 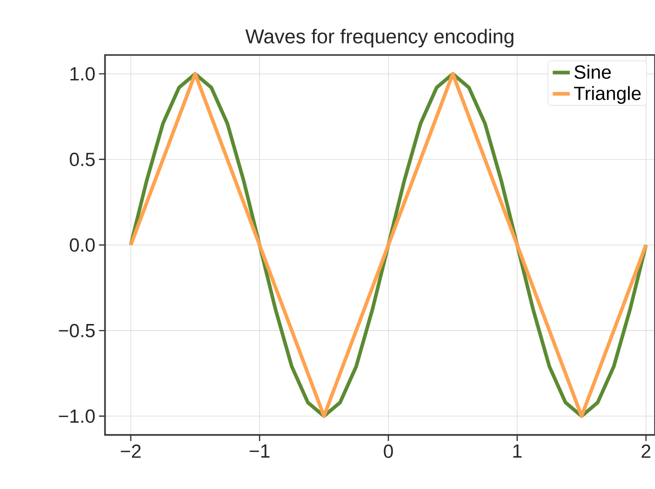 I want to click on legend-label: Triangle, so click(x=607, y=95).